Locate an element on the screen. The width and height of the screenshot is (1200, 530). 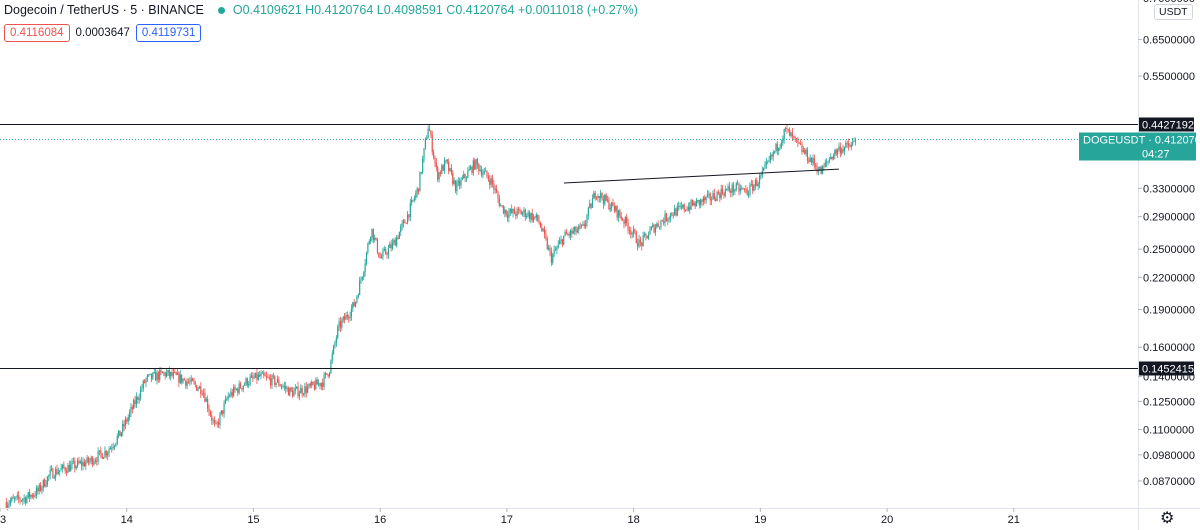
time-tick-label: 20 is located at coordinates (887, 520).